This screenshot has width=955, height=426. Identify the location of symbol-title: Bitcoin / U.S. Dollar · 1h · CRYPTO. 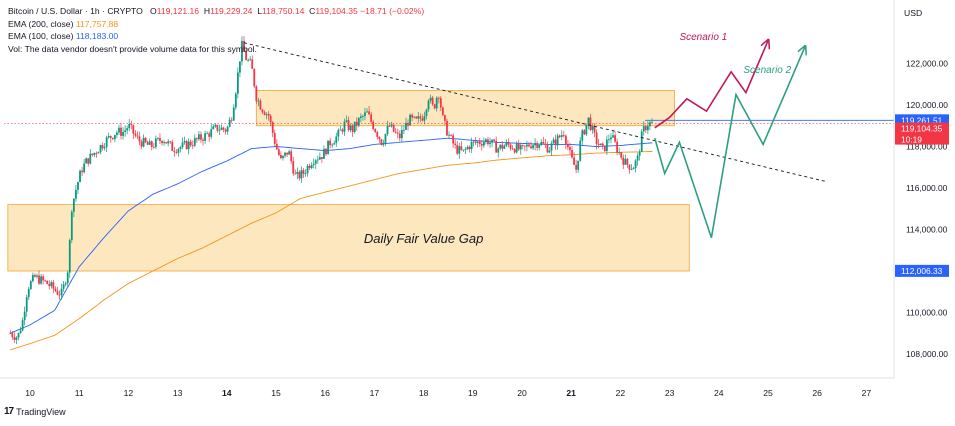
(75, 11).